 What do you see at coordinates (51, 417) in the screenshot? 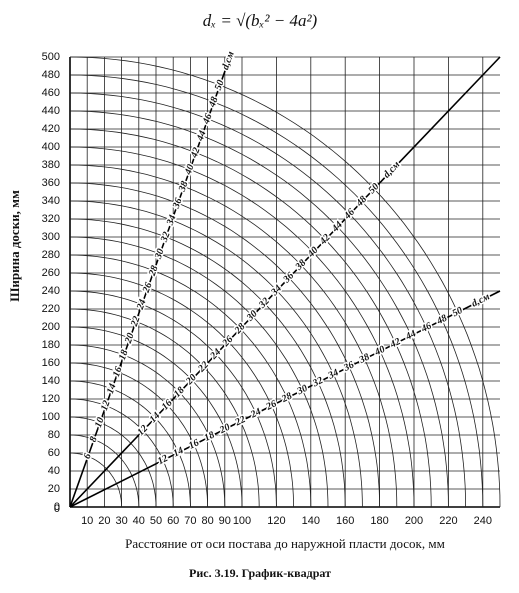
I see `y-tick-label: 100` at bounding box center [51, 417].